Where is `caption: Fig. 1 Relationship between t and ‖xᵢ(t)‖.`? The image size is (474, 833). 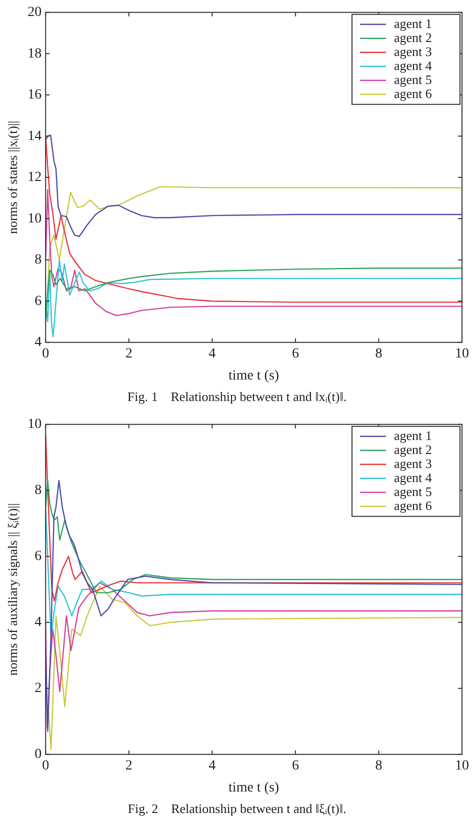
caption: Fig. 1 Relationship between t and ‖xᵢ(t)‖. is located at coordinates (237, 397).